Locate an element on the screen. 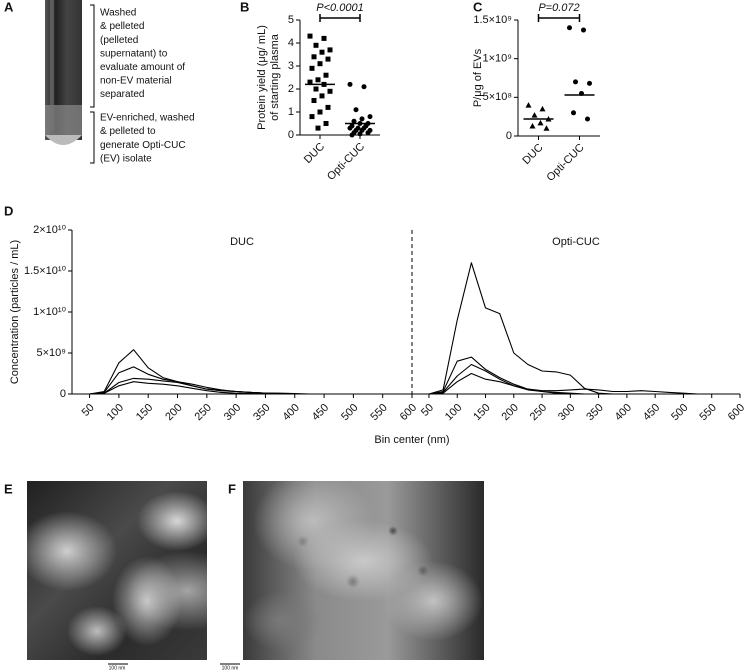  y-axis-title: Concentration (particles / mL) is located at coordinates (15, 312).